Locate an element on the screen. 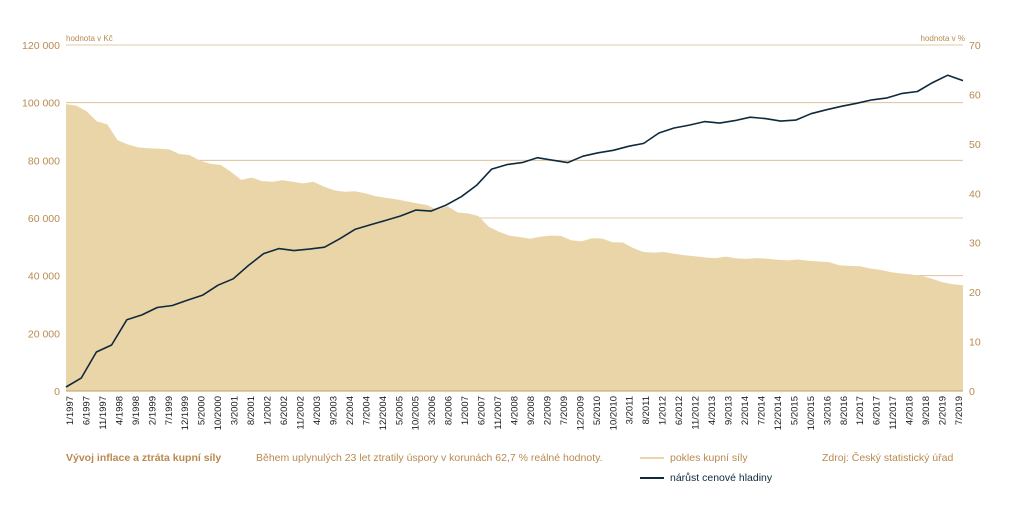 Image resolution: width=1024 pixels, height=513 pixels. y-right-tick-label: 70 is located at coordinates (975, 46).